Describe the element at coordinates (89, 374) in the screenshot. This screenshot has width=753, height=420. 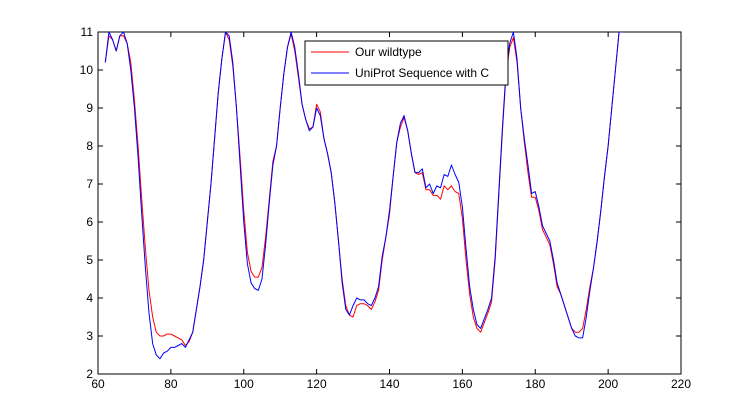
I see `y-tick-label: 2` at that location.